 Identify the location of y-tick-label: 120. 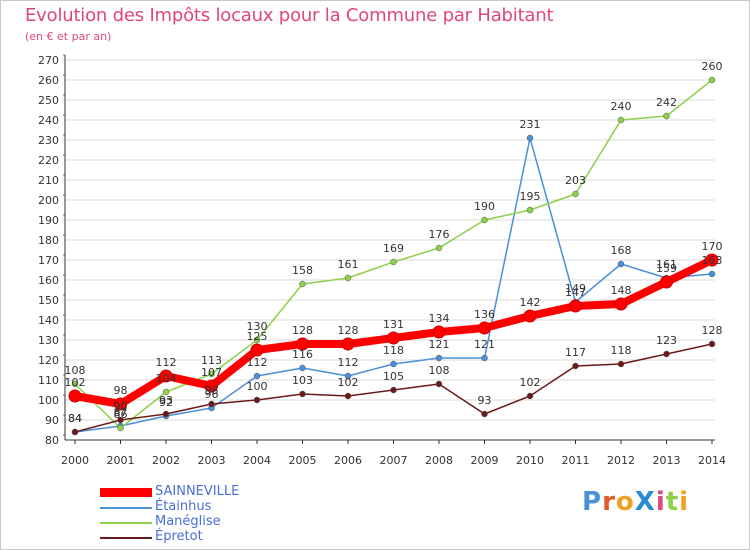
(48, 360).